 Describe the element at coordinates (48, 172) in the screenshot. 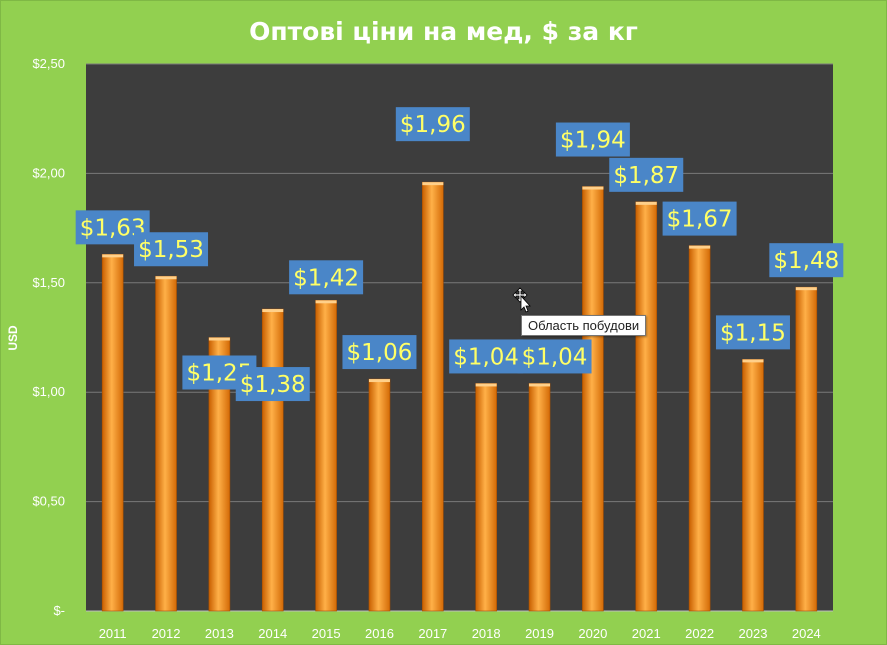

I see `y-tick-label: $2,00` at that location.